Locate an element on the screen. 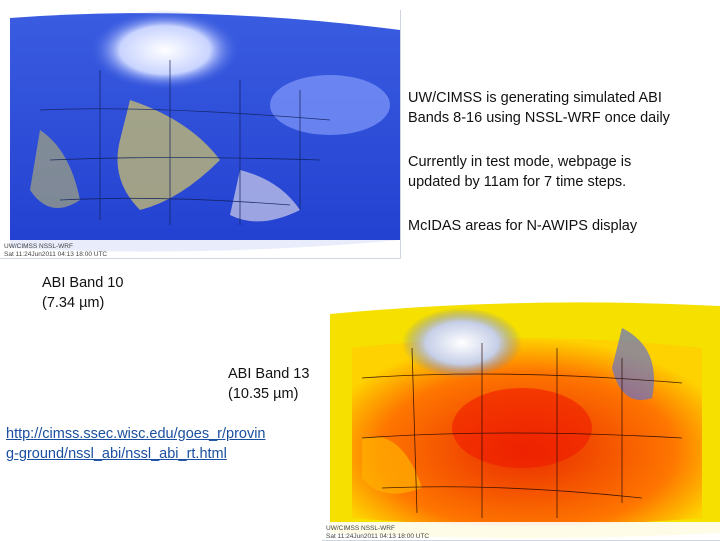 Image resolution: width=720 pixels, height=541 pixels. band10-borders is located at coordinates (185, 142).